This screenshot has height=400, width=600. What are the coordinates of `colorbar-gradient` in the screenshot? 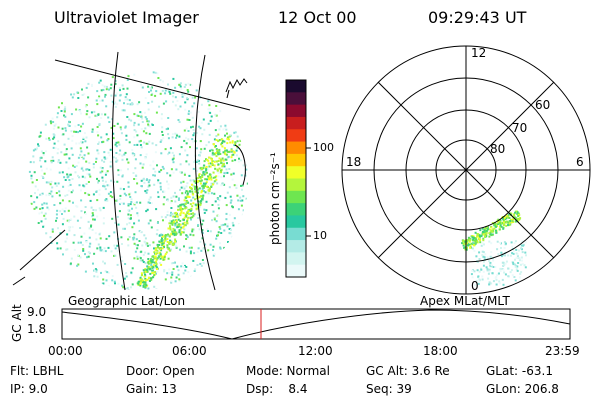 It's located at (296, 179).